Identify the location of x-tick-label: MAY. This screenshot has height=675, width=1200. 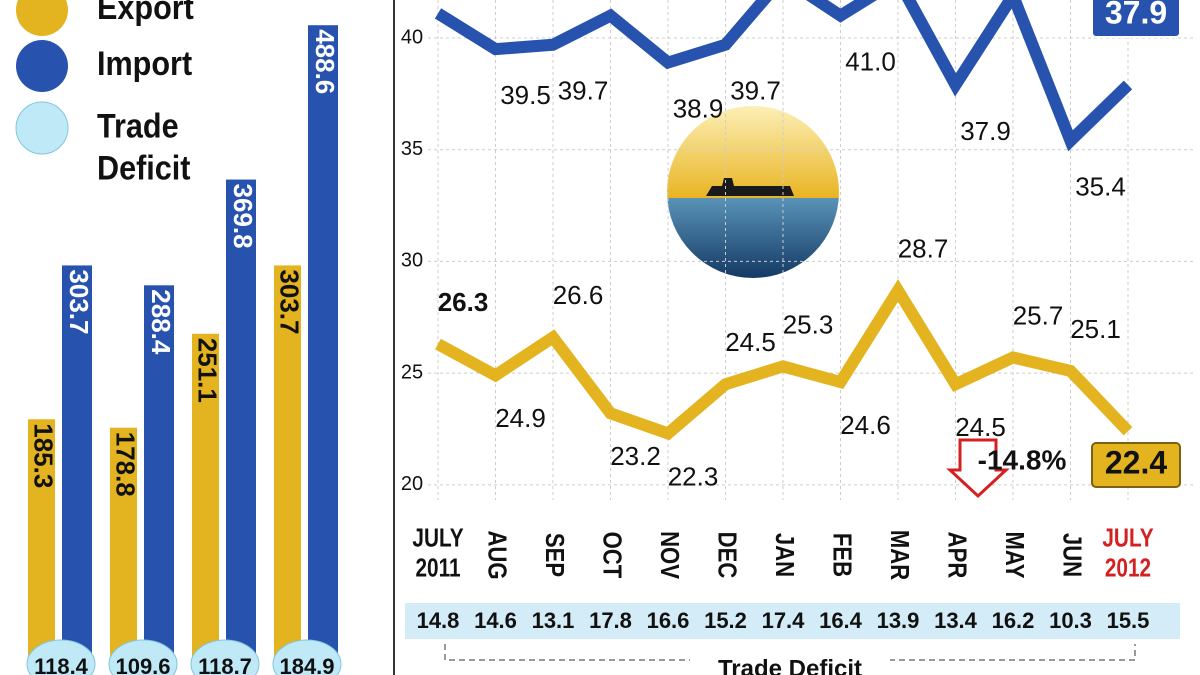
(1014, 554).